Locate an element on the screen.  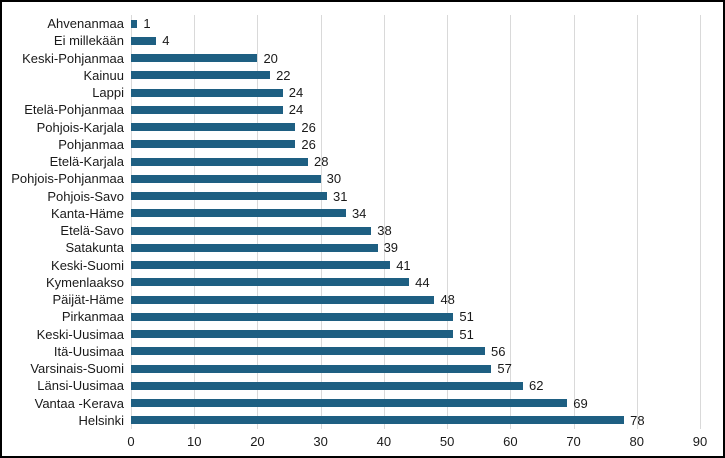
value-label: 34 is located at coordinates (359, 213).